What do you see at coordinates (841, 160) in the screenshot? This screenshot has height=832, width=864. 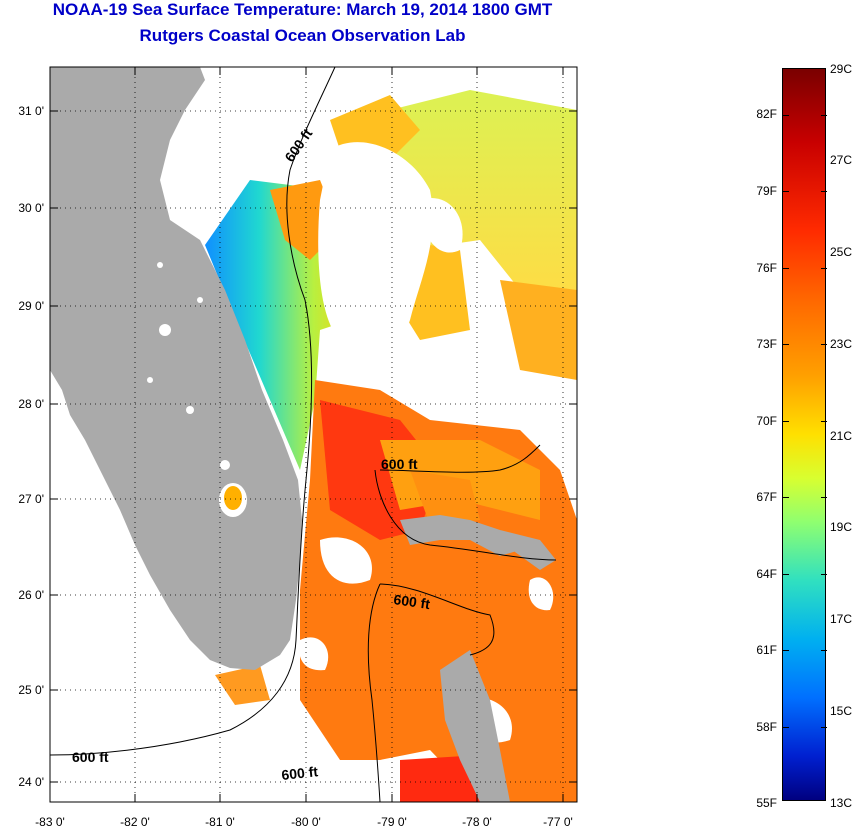 I see `colorbar-c-label: 27C` at bounding box center [841, 160].